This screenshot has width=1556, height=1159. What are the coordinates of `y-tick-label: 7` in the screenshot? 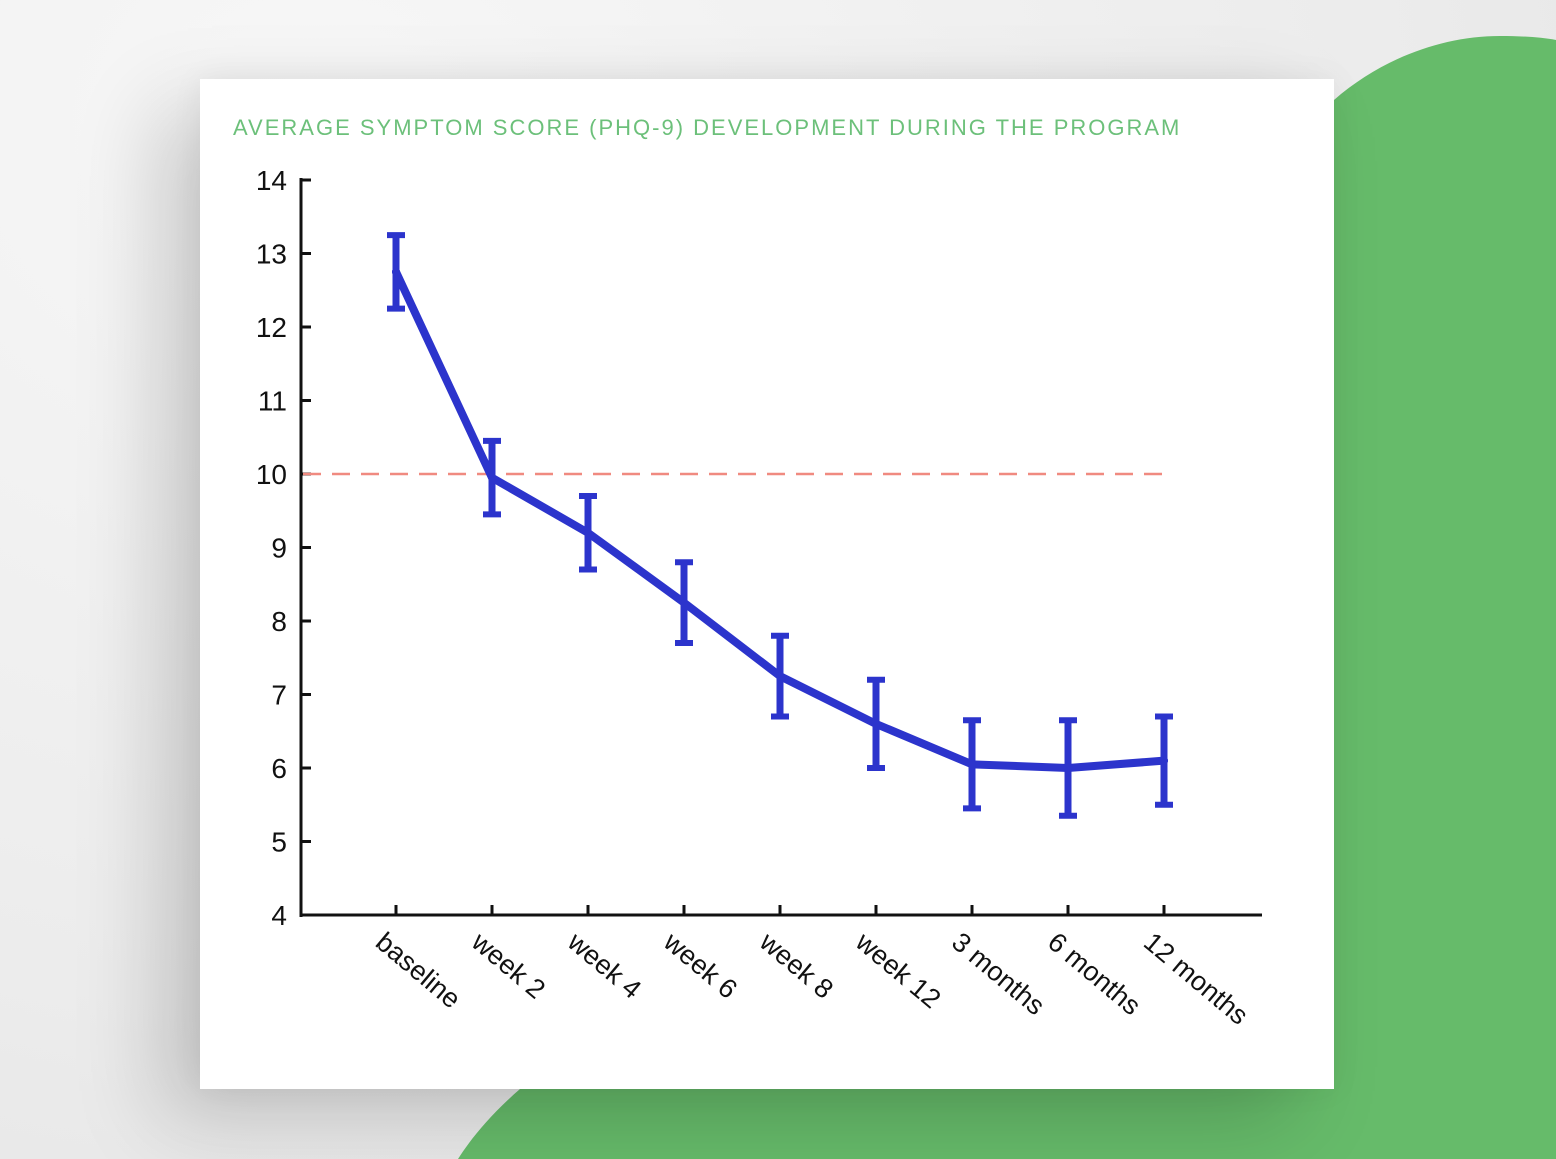 It's located at (279, 695).